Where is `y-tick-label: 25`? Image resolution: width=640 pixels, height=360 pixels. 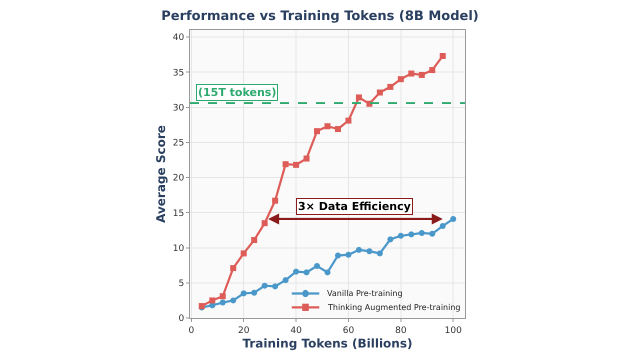
y-tick-label: 25 is located at coordinates (178, 143).